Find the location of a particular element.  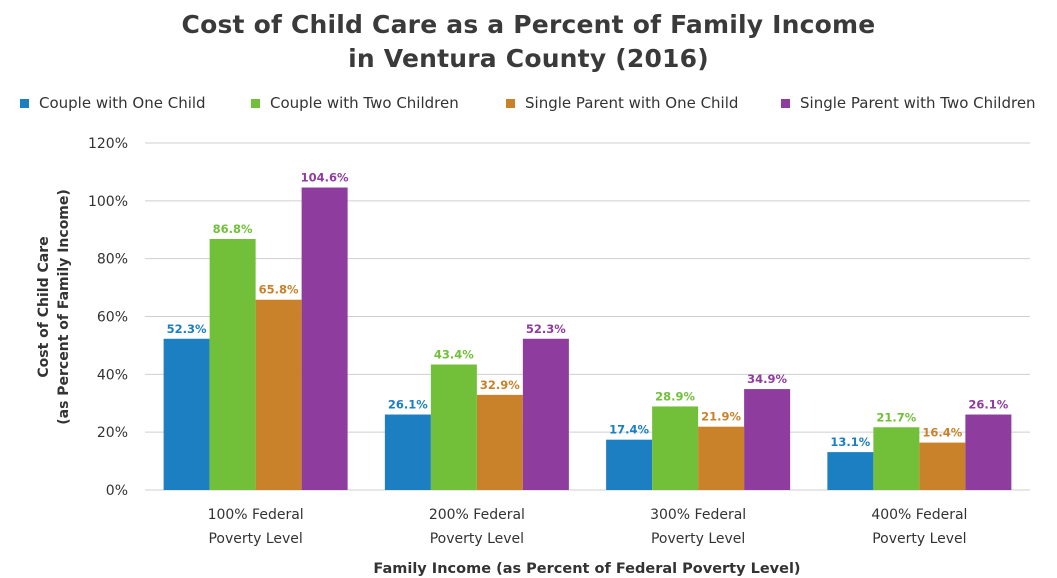

chart-title-line-2: in Ventura County (2016) is located at coordinates (528, 58).